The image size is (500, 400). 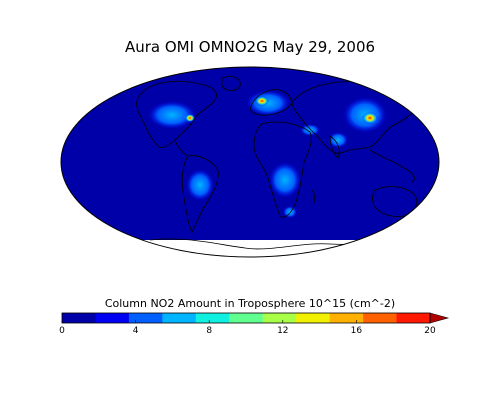 I want to click on no2-hotspot-us-east, so click(x=190, y=118).